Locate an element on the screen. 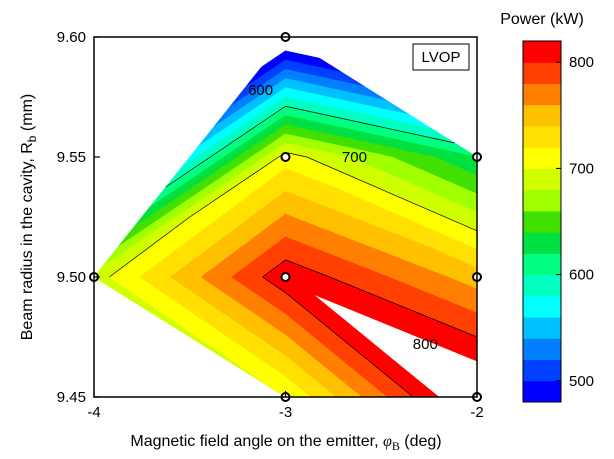  annotation-text: LVOP is located at coordinates (441, 57).